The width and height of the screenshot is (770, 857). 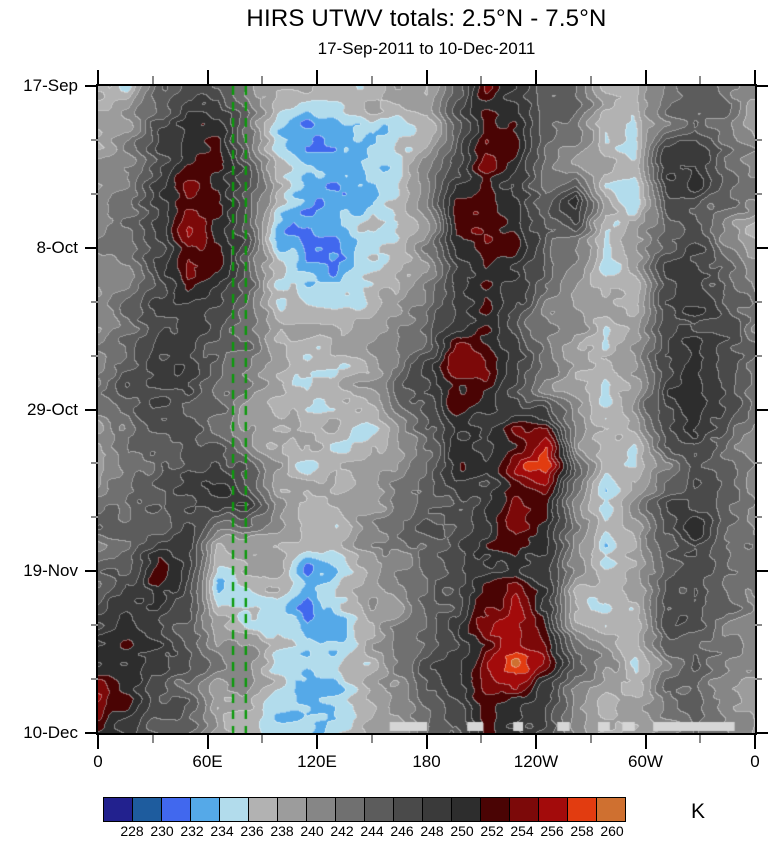 I want to click on colorbar-unit-label: K, so click(x=697, y=811).